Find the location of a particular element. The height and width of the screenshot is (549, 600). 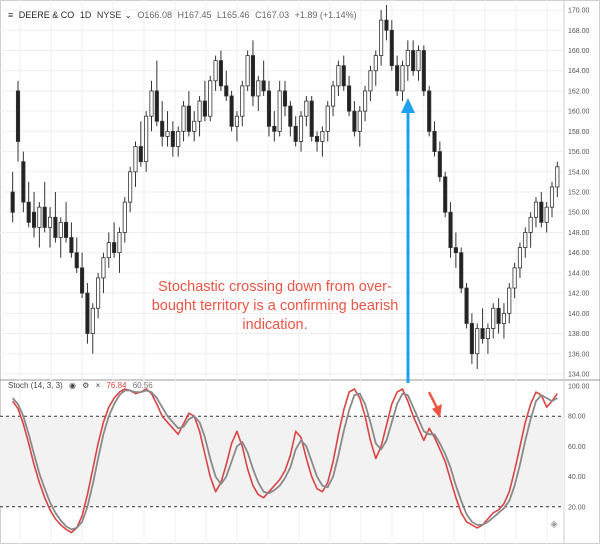

price-tick-label: 134.00 is located at coordinates (579, 374).